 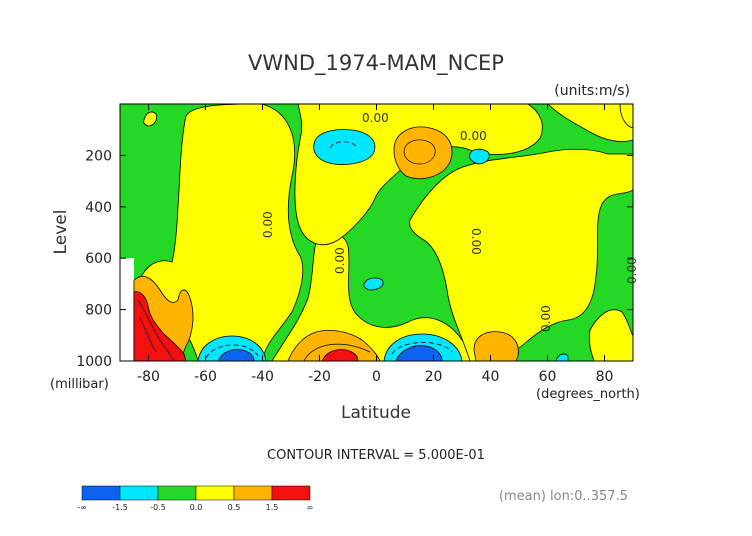 What do you see at coordinates (605, 377) in the screenshot?
I see `x-tick-label: 80` at bounding box center [605, 377].